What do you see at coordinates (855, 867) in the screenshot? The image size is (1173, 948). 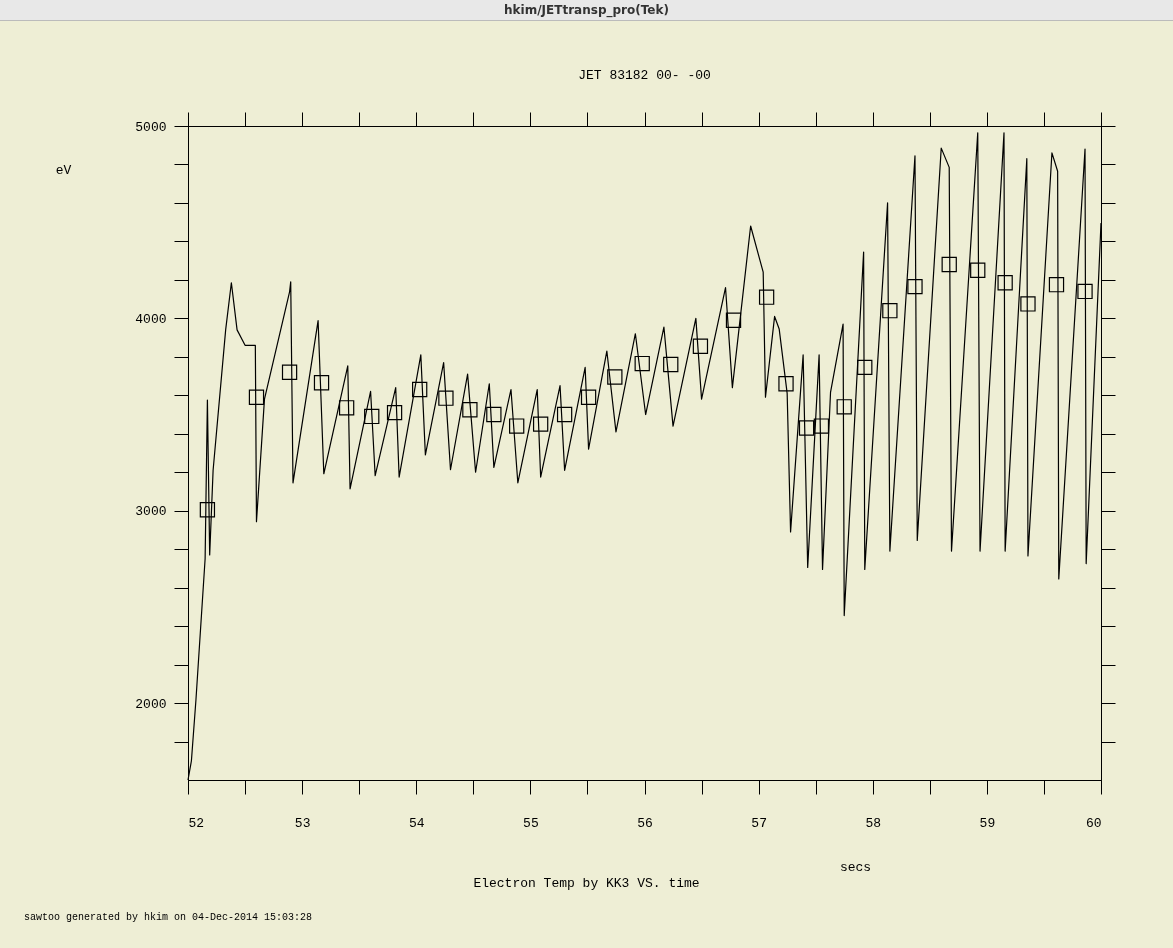 I see `x-axis-title: secs` at bounding box center [855, 867].